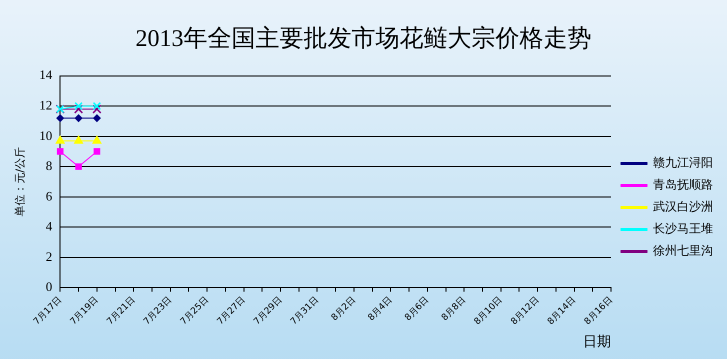  Describe the element at coordinates (49, 196) in the screenshot. I see `y-tick-label: 6` at that location.